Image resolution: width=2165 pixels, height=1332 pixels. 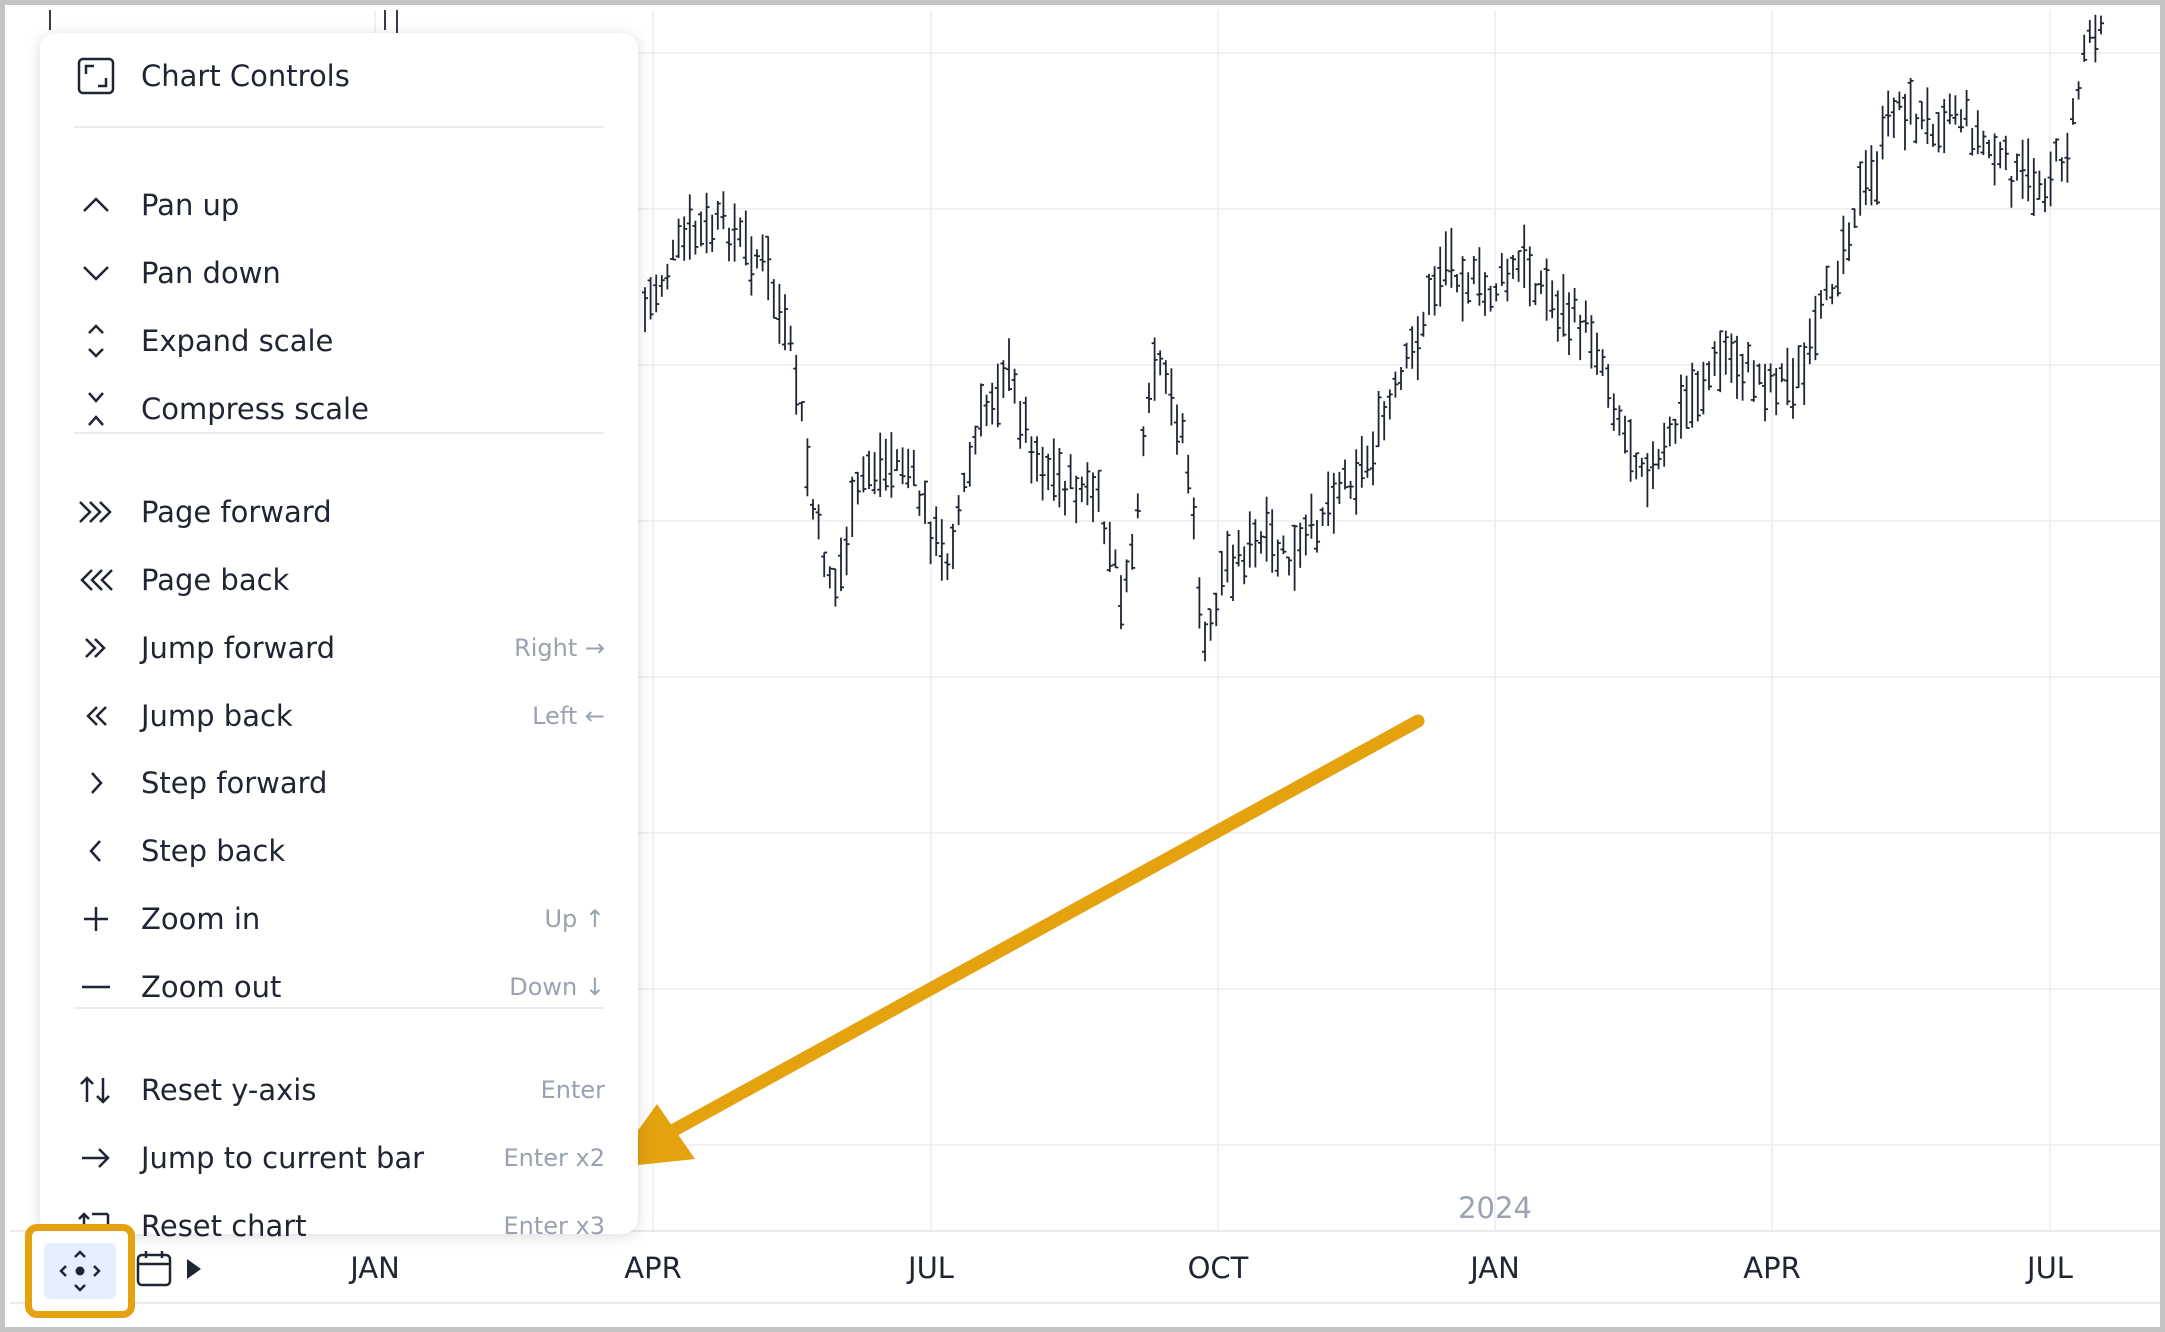 I want to click on menu-item-jump-back: Jump back Left ←, so click(x=339, y=716).